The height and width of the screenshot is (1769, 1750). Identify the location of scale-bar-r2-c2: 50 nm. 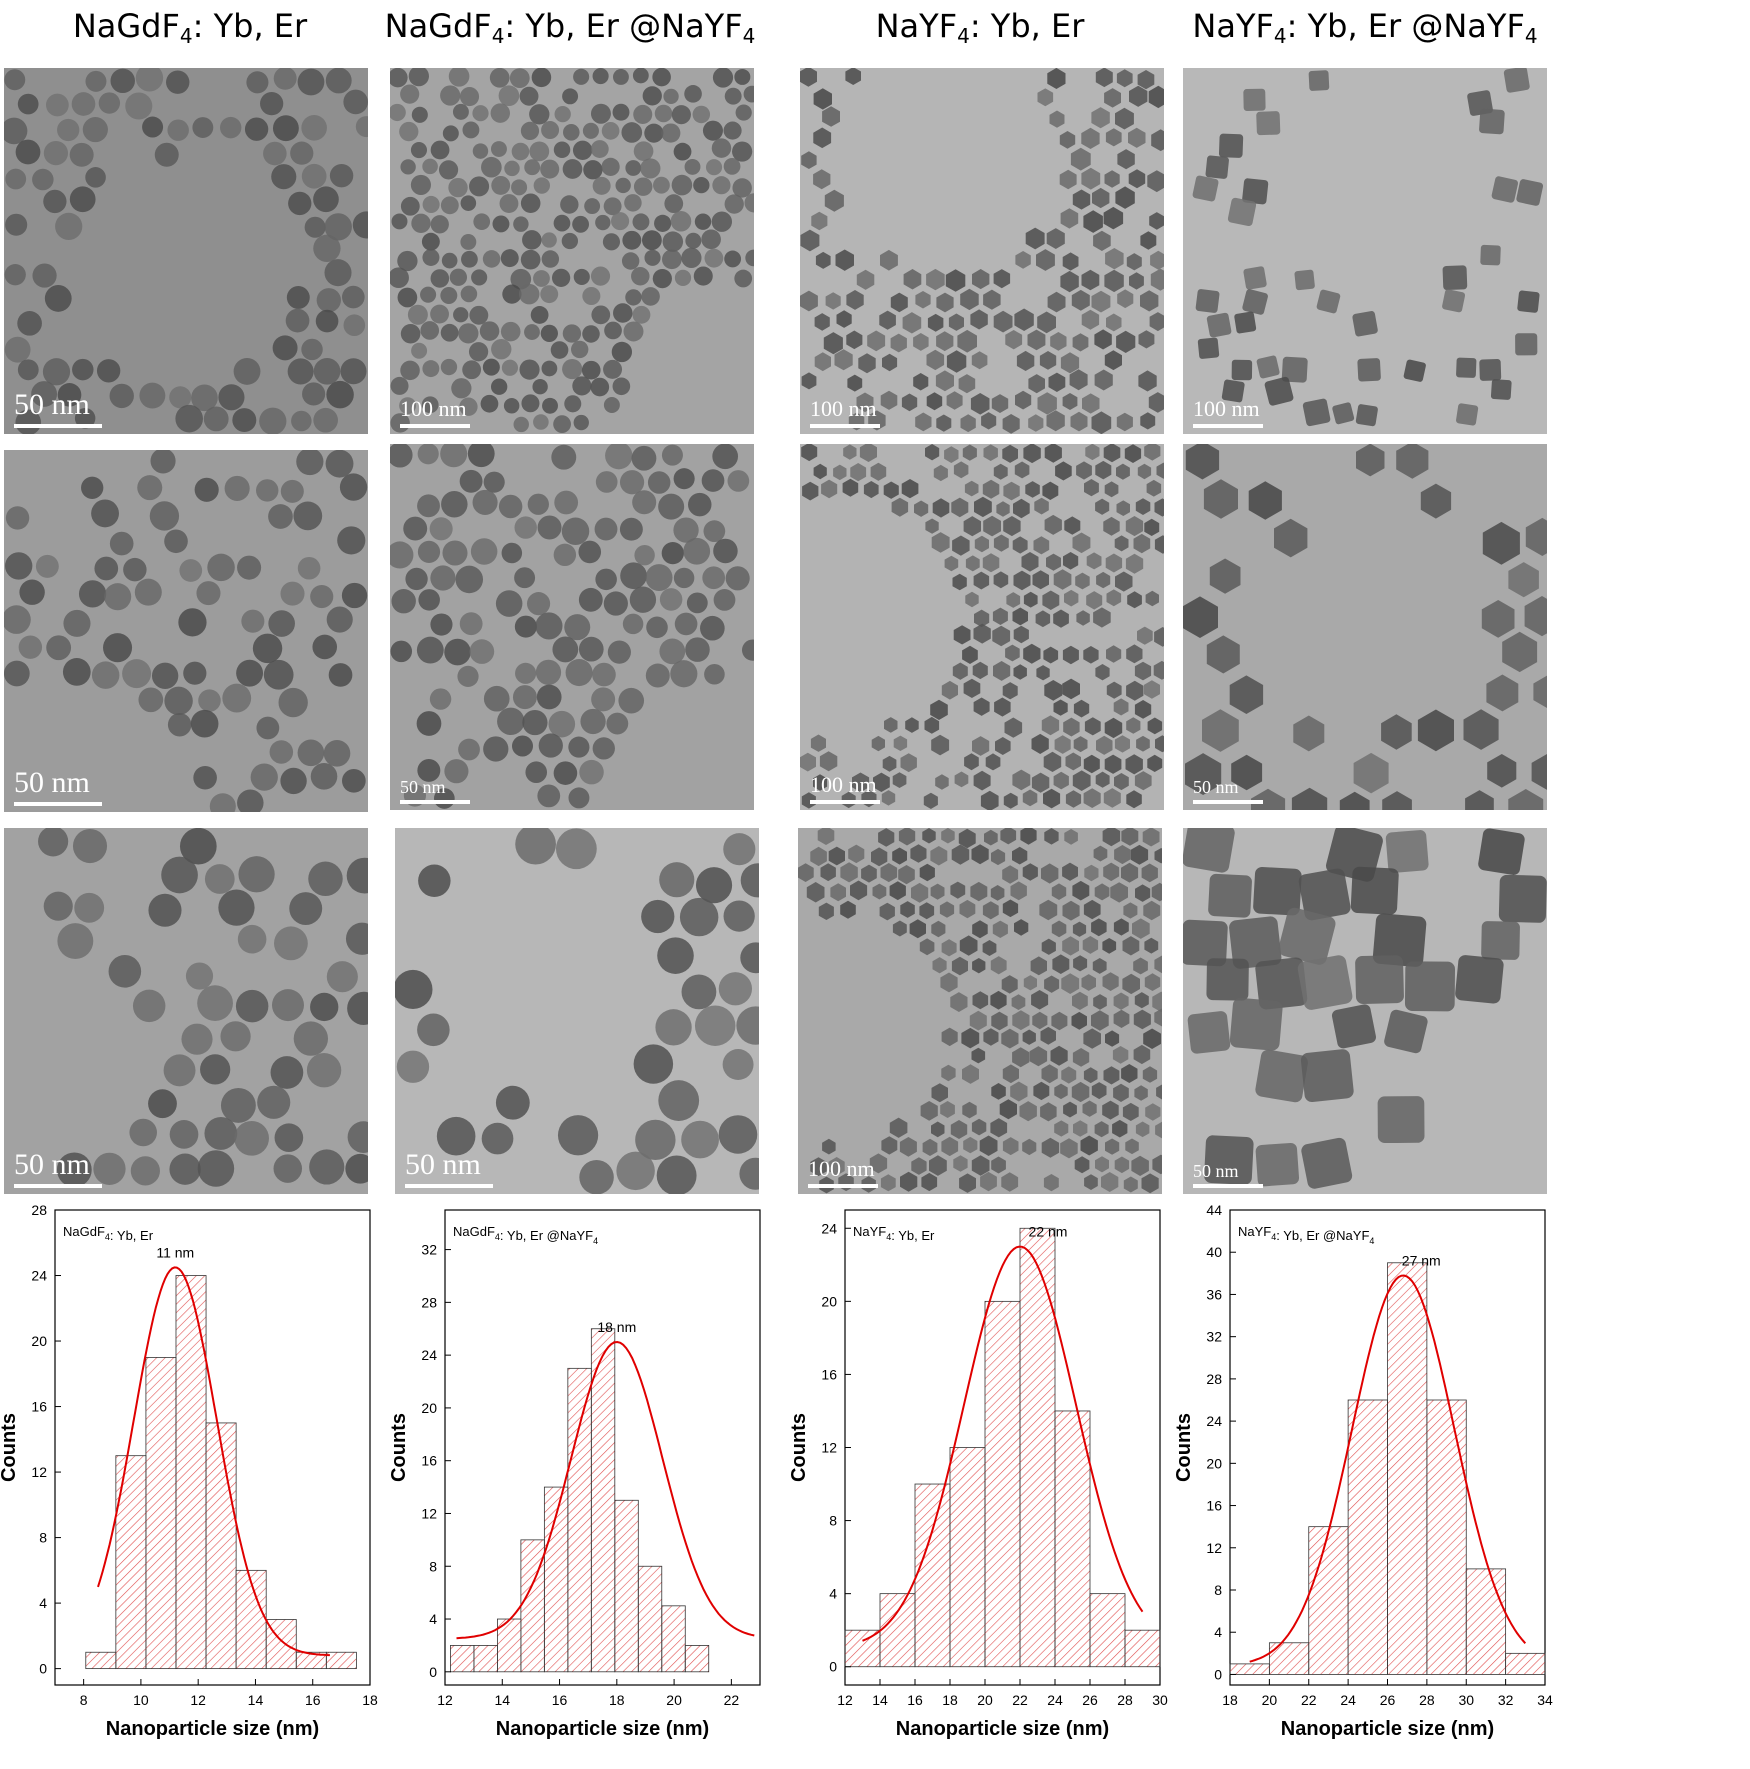
(435, 790).